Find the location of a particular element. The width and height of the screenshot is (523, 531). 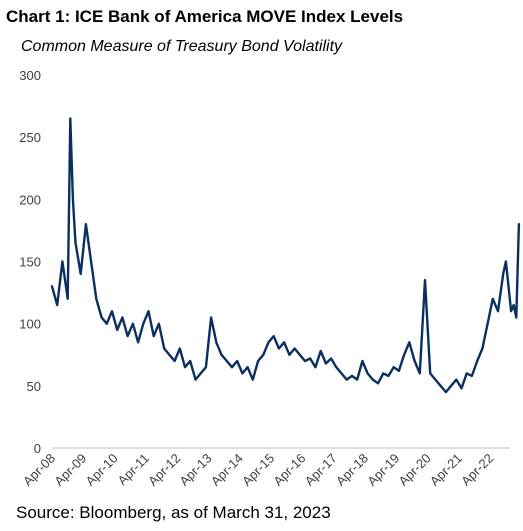

x-tick-label: Apr-18 is located at coordinates (352, 470).